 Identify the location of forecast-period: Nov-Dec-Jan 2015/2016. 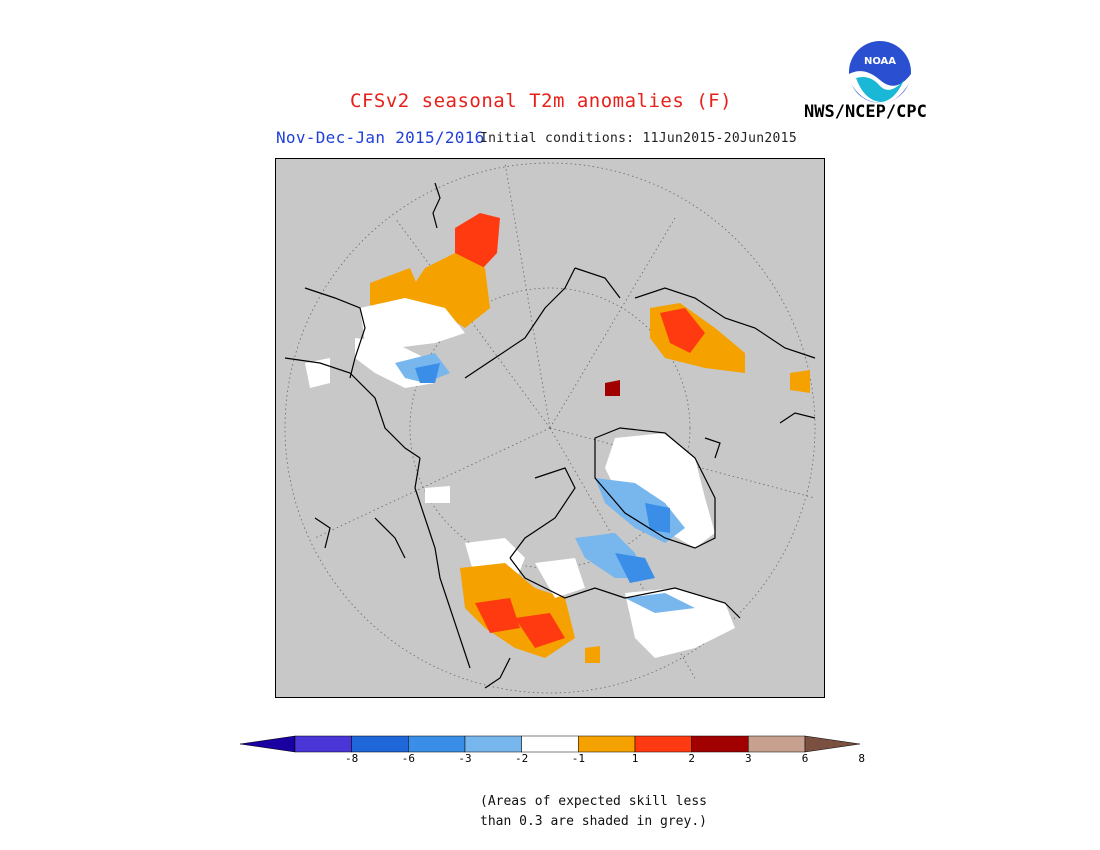
(380, 137).